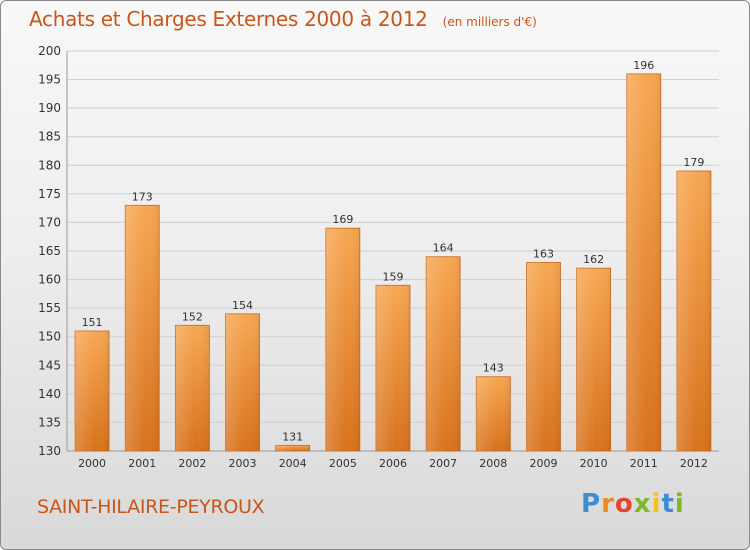 The image size is (750, 550). Describe the element at coordinates (49, 365) in the screenshot. I see `y-tick-label: 145` at that location.